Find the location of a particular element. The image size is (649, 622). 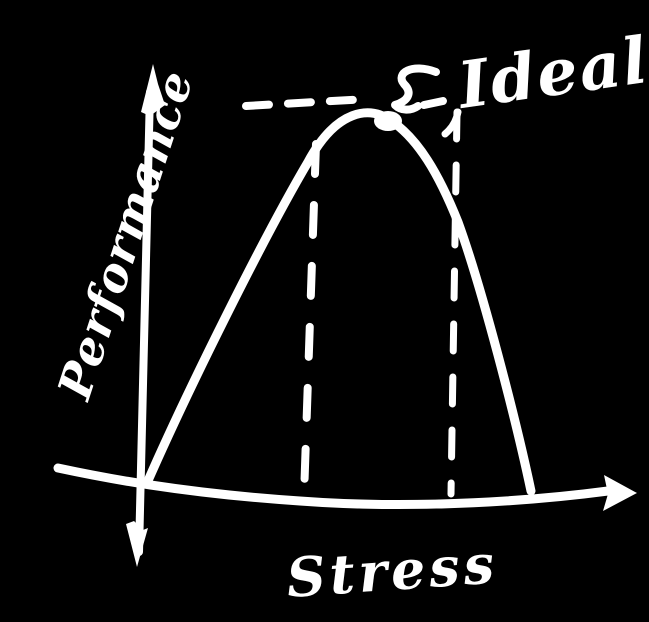

ideal-curly-arrow-icon is located at coordinates (415, 89).